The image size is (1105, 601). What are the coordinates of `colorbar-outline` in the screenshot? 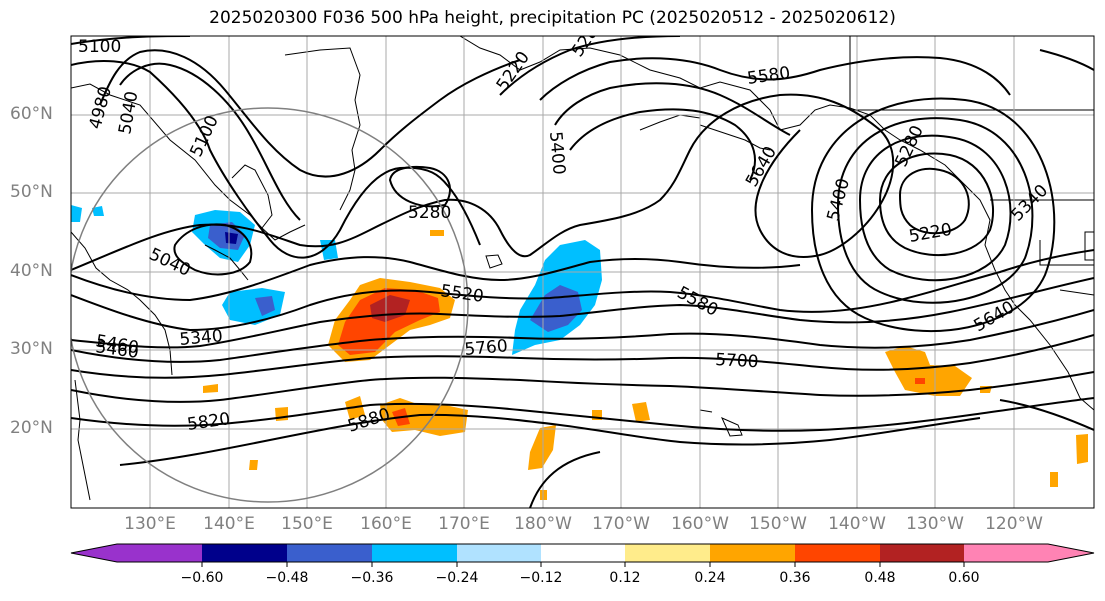 It's located at (582, 553).